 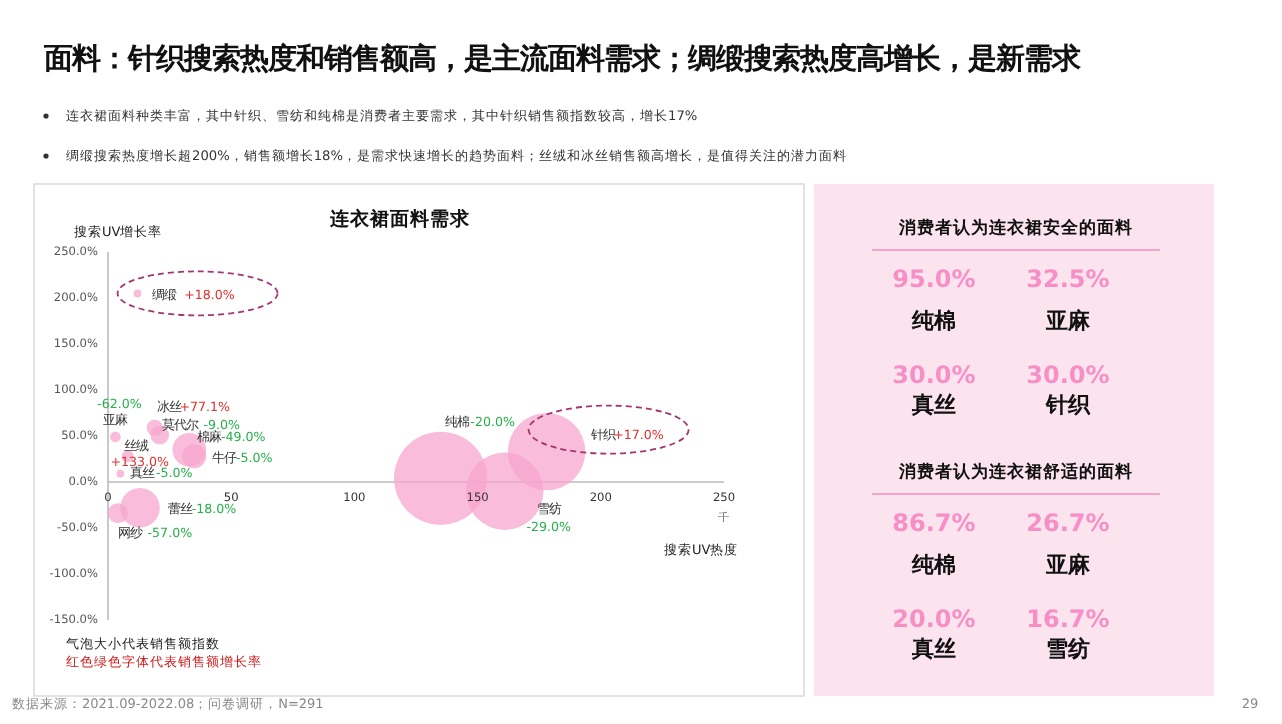 I want to click on text: 消费者认为连衣裙舒适的面料, so click(x=1015, y=471).